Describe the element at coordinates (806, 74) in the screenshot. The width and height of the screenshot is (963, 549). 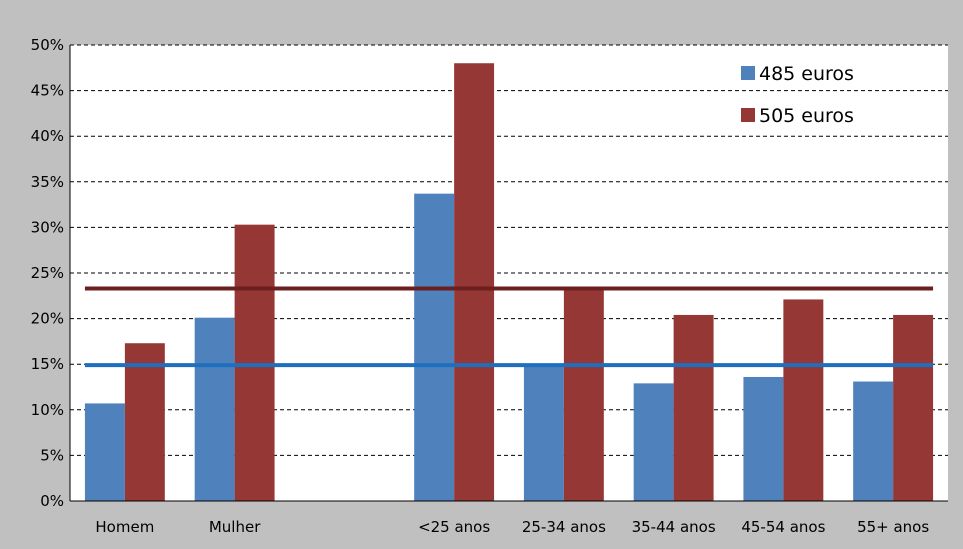
I see `legend-label: 485 euros` at that location.